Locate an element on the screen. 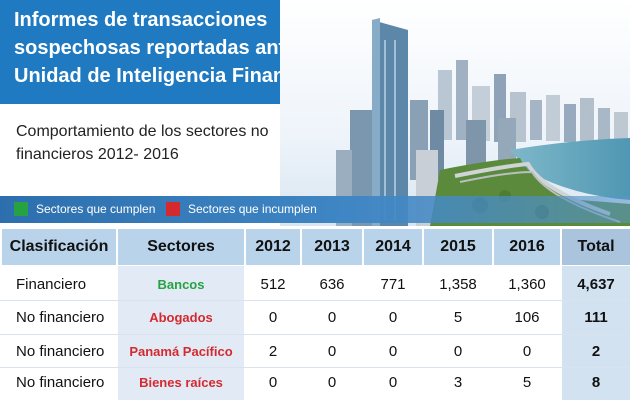 The width and height of the screenshot is (630, 400). cell-value: 512 is located at coordinates (273, 284).